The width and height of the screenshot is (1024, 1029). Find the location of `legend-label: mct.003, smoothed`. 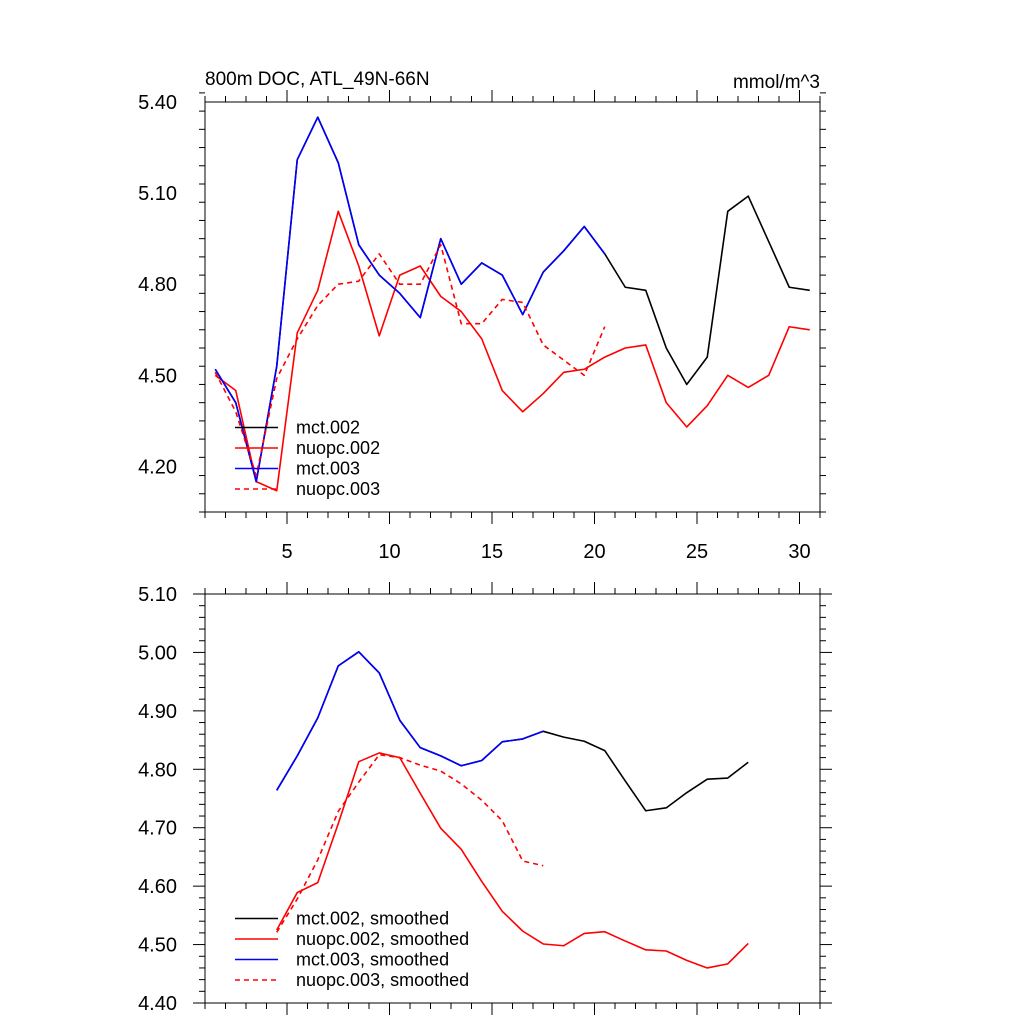

legend-label: mct.003, smoothed is located at coordinates (372, 960).